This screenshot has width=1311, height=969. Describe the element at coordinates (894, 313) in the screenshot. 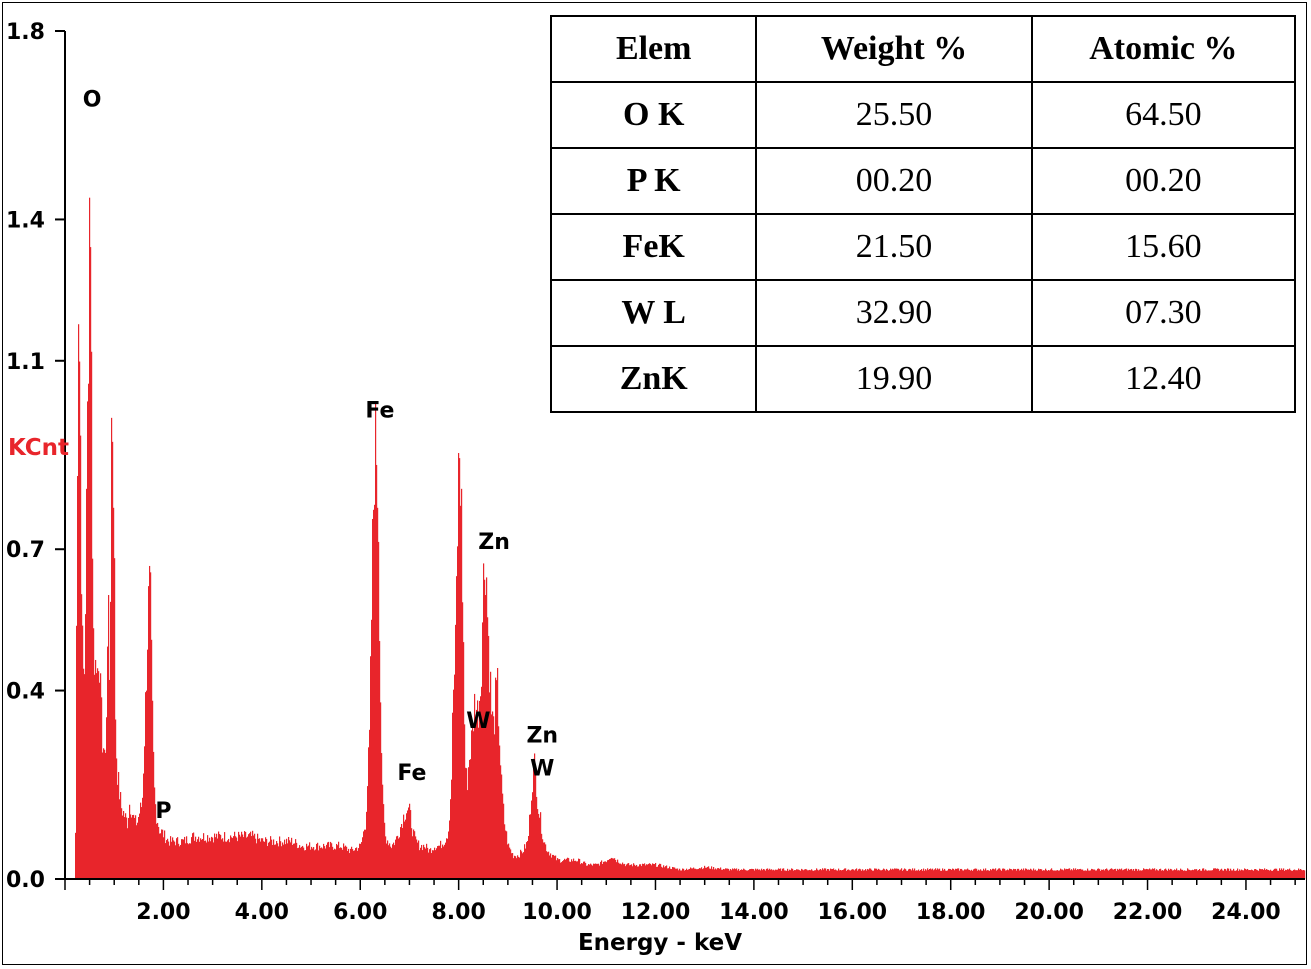

I see `cell-weight: 32.90` at that location.